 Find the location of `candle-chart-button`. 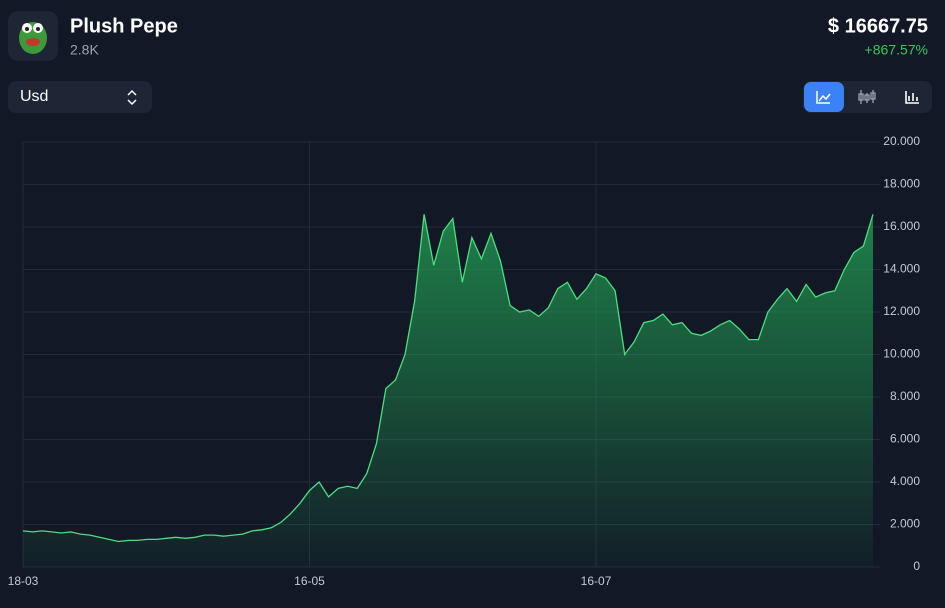

candle-chart-button is located at coordinates (867, 97).